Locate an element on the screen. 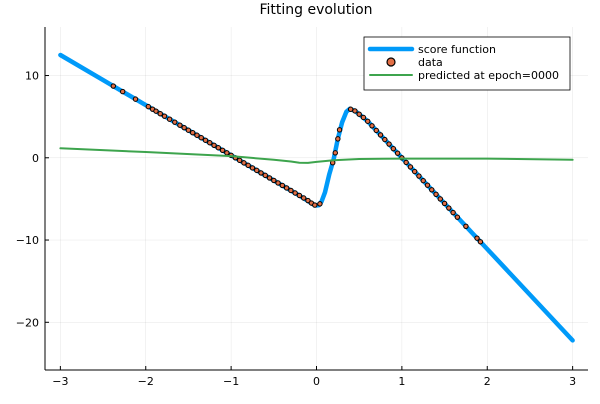 The image size is (600, 404). legend-box is located at coordinates (467, 63).